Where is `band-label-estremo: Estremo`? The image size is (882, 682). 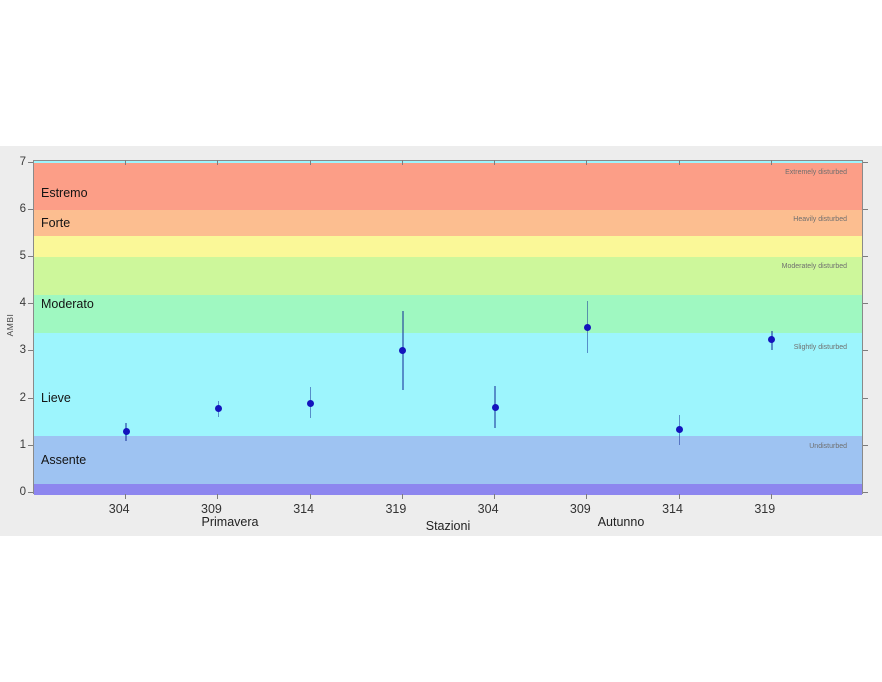
band-label-estremo: Estremo is located at coordinates (64, 192).